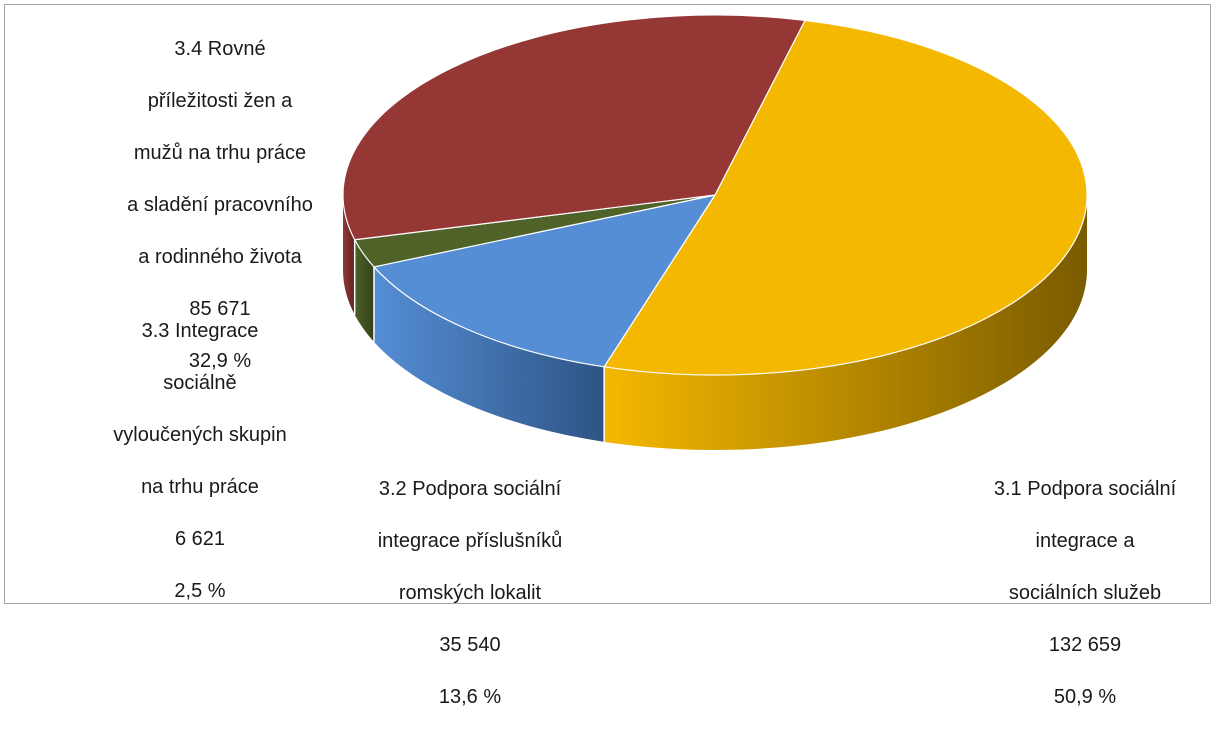 This screenshot has width=1217, height=736. I want to click on slice-label-line: a rodinného života, so click(220, 257).